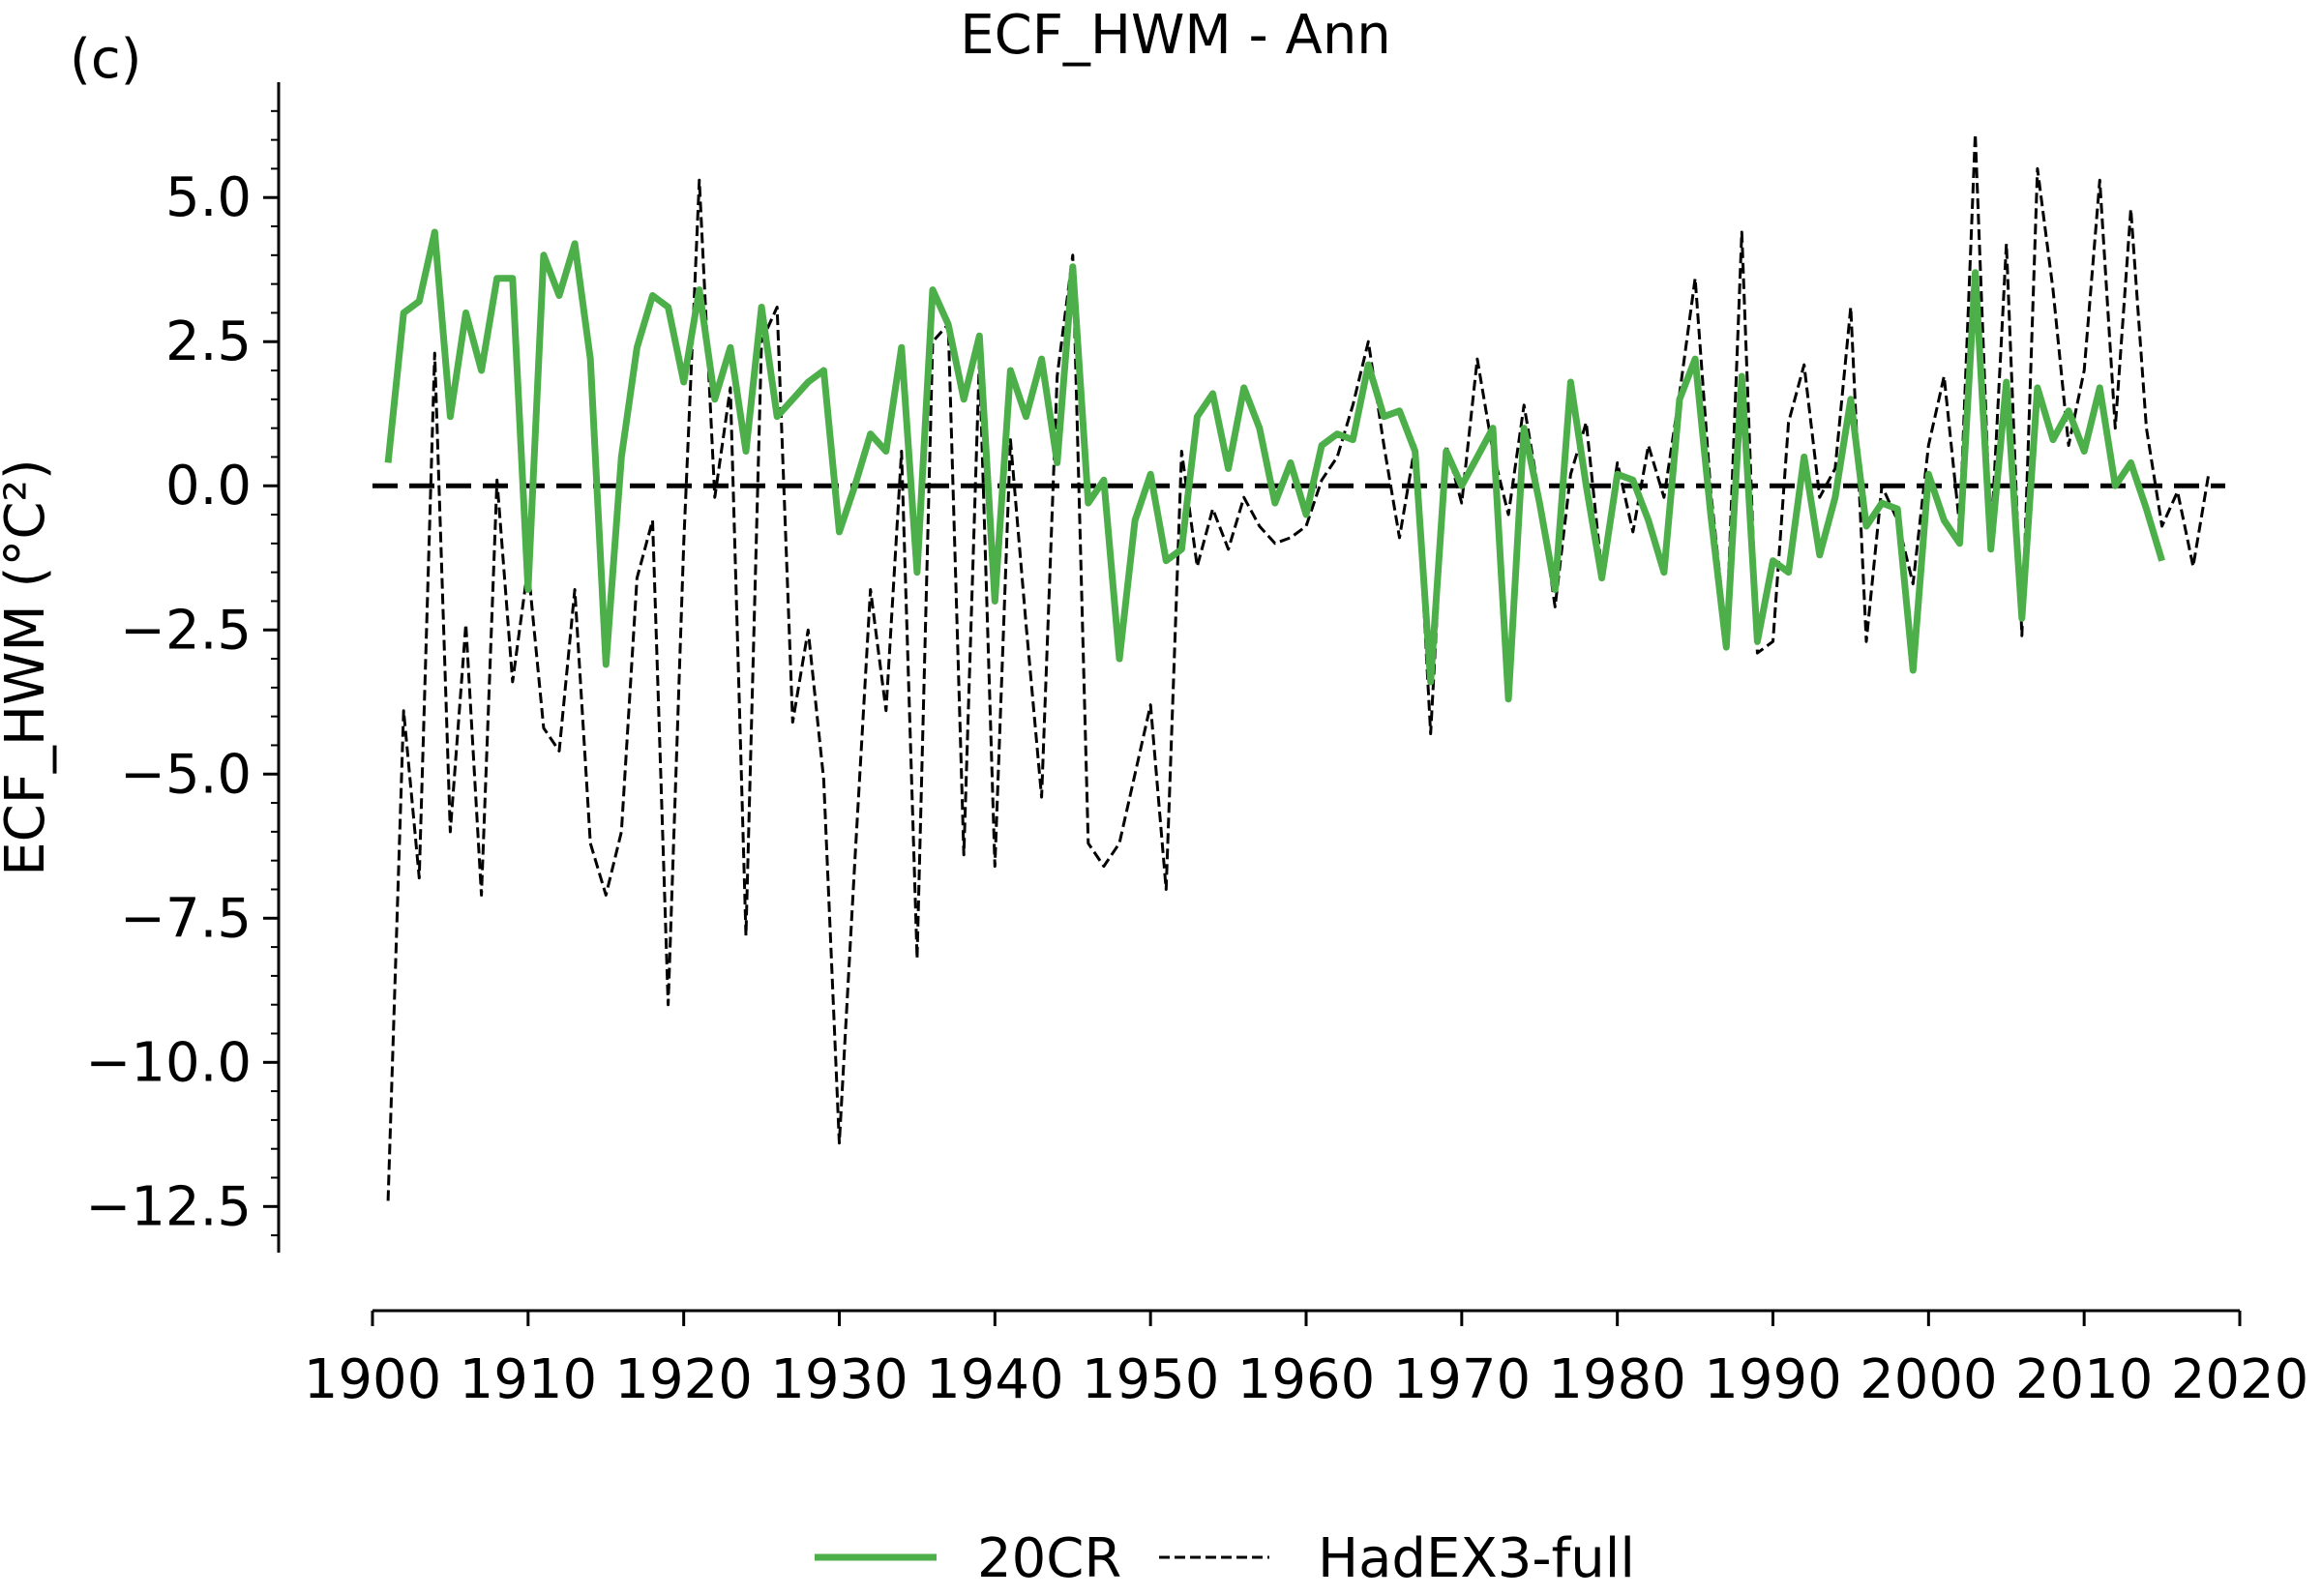 The height and width of the screenshot is (1596, 2322). Describe the element at coordinates (1462, 1379) in the screenshot. I see `x-tick-label: 1970` at that location.